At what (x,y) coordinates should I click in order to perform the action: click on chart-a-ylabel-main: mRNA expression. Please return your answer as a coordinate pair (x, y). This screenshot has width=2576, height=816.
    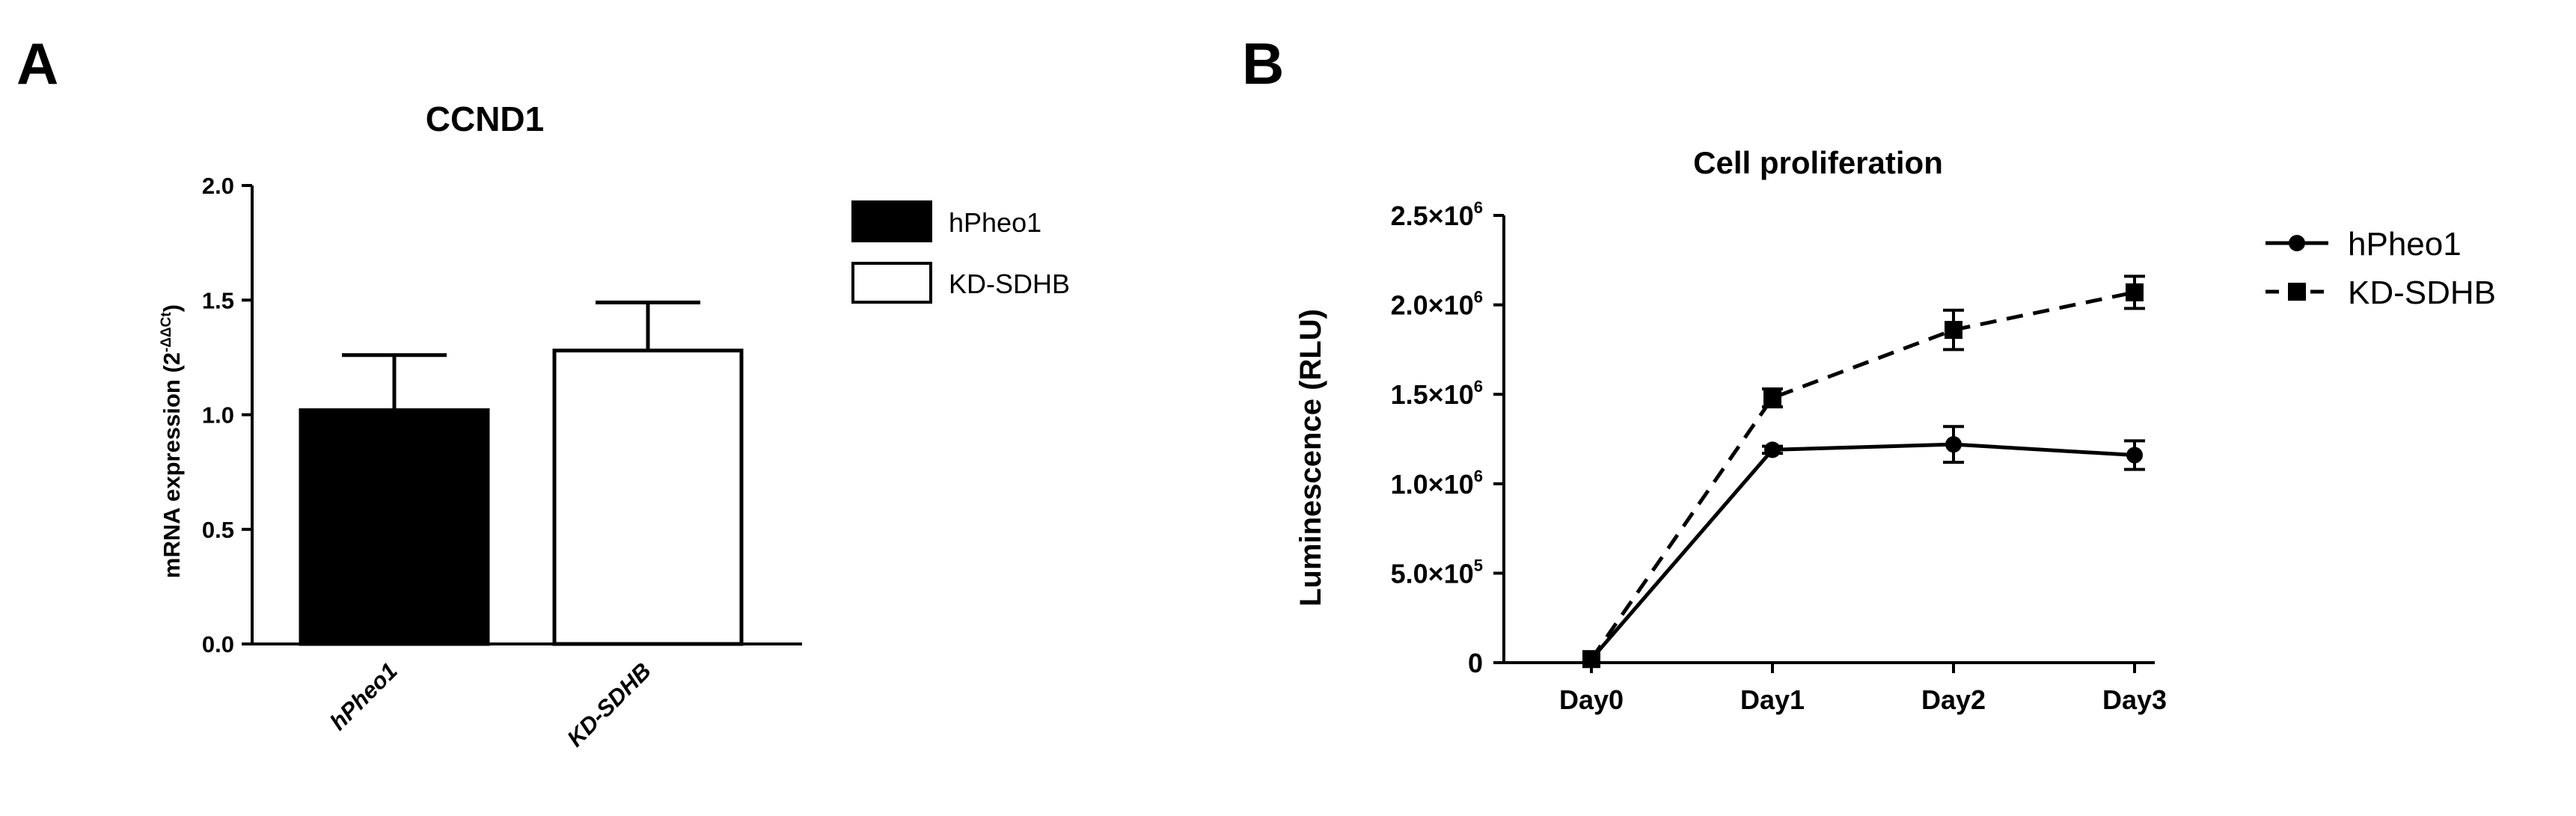
    Looking at the image, I should click on (172, 478).